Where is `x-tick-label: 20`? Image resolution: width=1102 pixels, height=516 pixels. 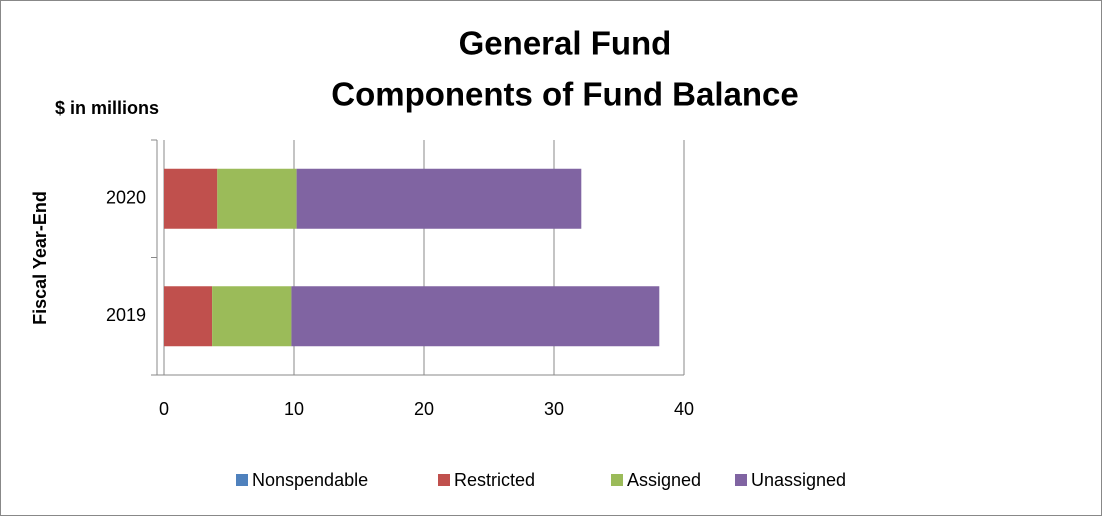
x-tick-label: 20 is located at coordinates (424, 409).